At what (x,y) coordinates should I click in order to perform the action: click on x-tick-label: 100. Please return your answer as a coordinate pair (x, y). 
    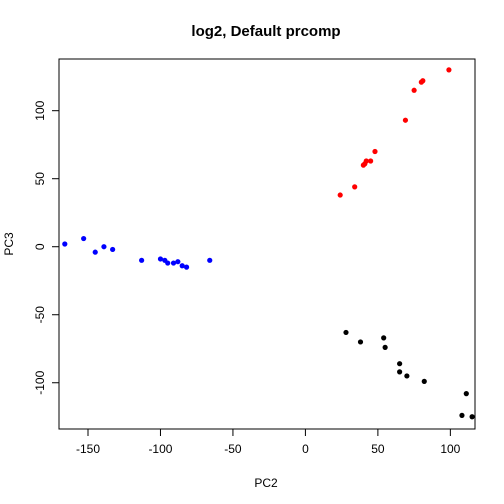
    Looking at the image, I should click on (450, 449).